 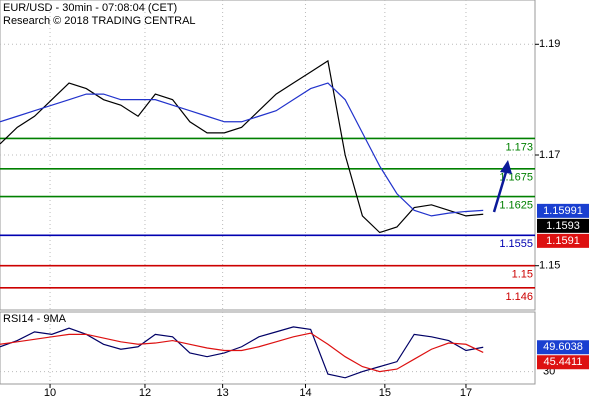 I want to click on level-label: 1.15, so click(x=522, y=275).